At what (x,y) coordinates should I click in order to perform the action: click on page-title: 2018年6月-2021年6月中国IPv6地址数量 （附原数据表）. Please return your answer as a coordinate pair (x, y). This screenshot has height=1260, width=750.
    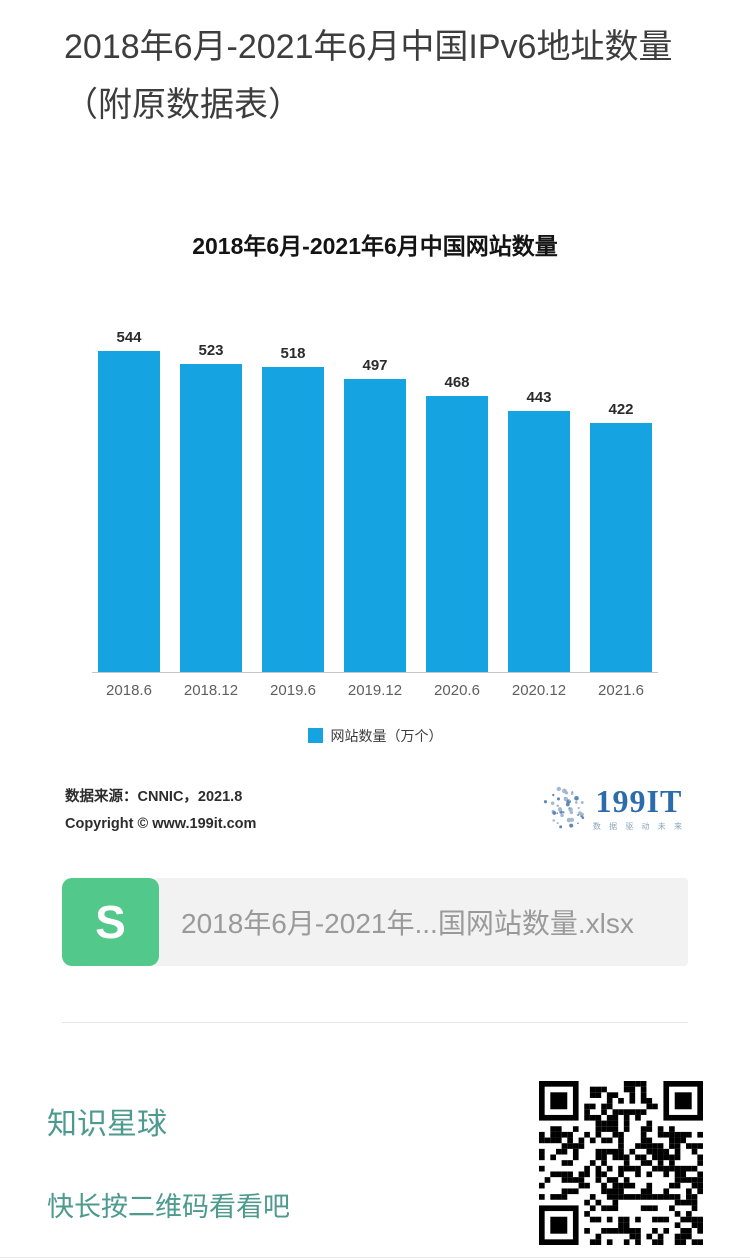
    Looking at the image, I should click on (375, 76).